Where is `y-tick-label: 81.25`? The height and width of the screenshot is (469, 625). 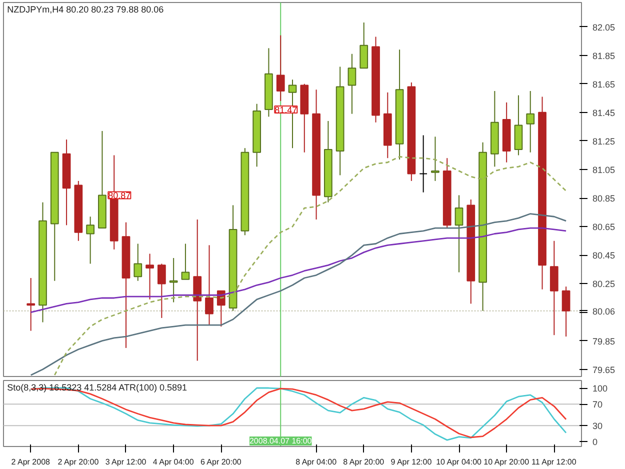
y-tick-label: 81.25 is located at coordinates (604, 141).